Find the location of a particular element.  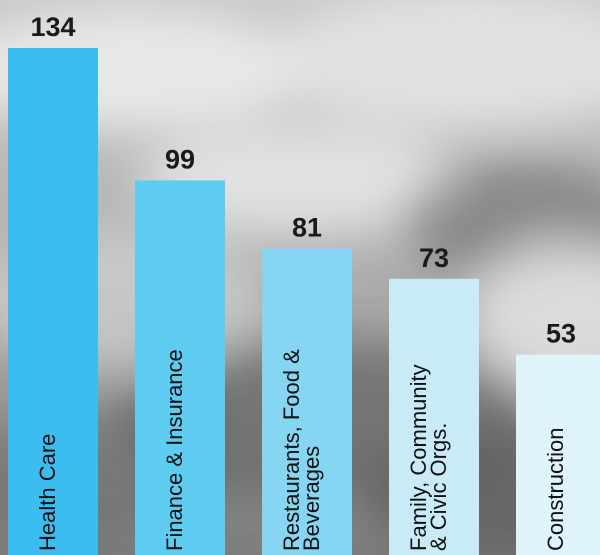

value-label-0: 134 is located at coordinates (52, 27).